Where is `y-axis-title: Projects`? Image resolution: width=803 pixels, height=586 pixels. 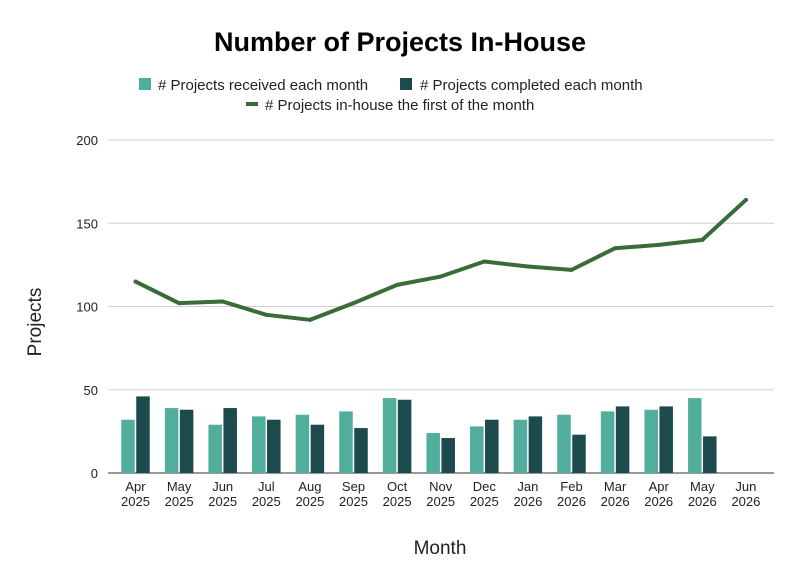
y-axis-title: Projects is located at coordinates (35, 322).